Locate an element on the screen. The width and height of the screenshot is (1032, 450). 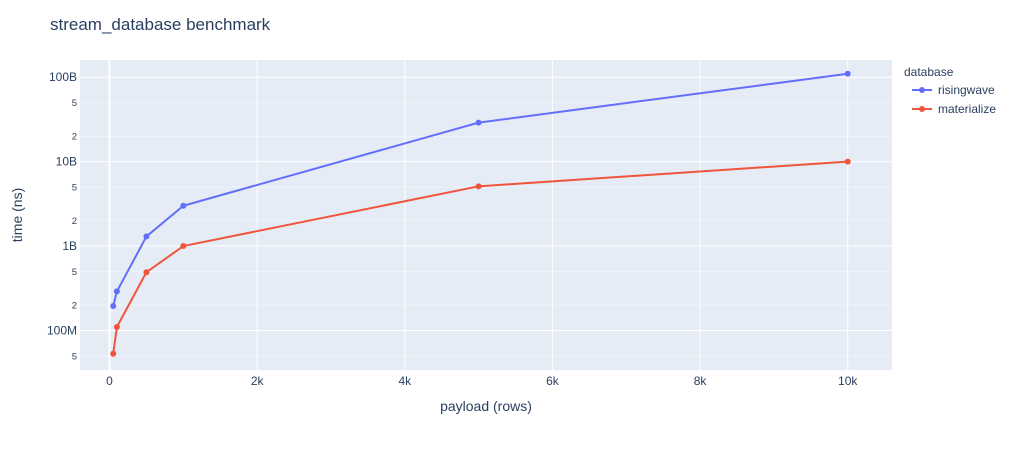
x-tick-label: 10k is located at coordinates (848, 381).